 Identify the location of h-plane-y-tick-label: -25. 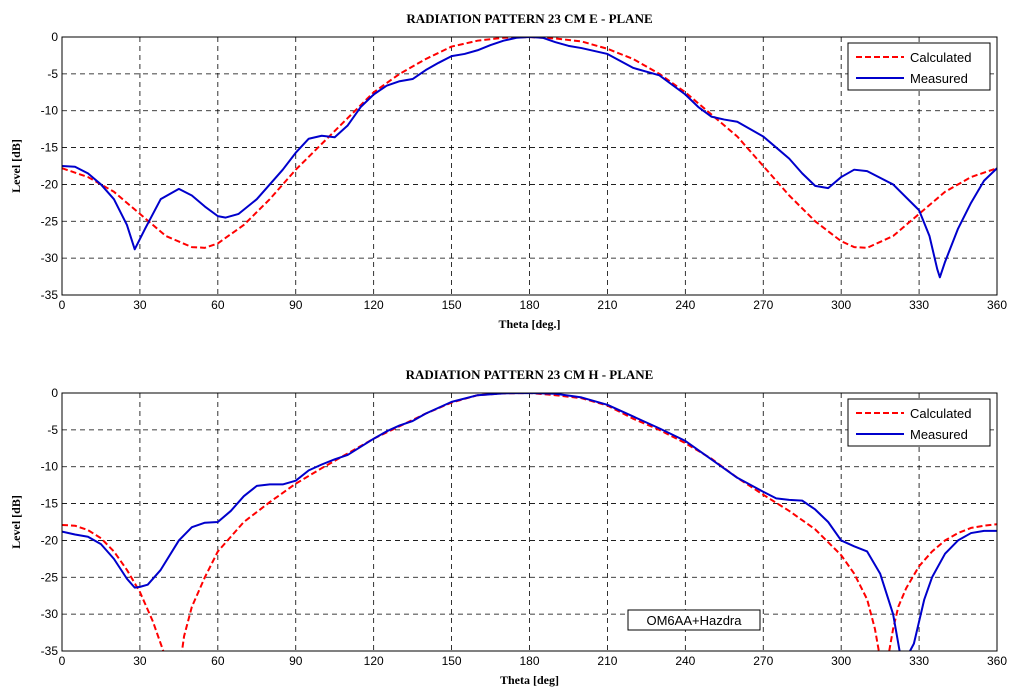
(50, 577).